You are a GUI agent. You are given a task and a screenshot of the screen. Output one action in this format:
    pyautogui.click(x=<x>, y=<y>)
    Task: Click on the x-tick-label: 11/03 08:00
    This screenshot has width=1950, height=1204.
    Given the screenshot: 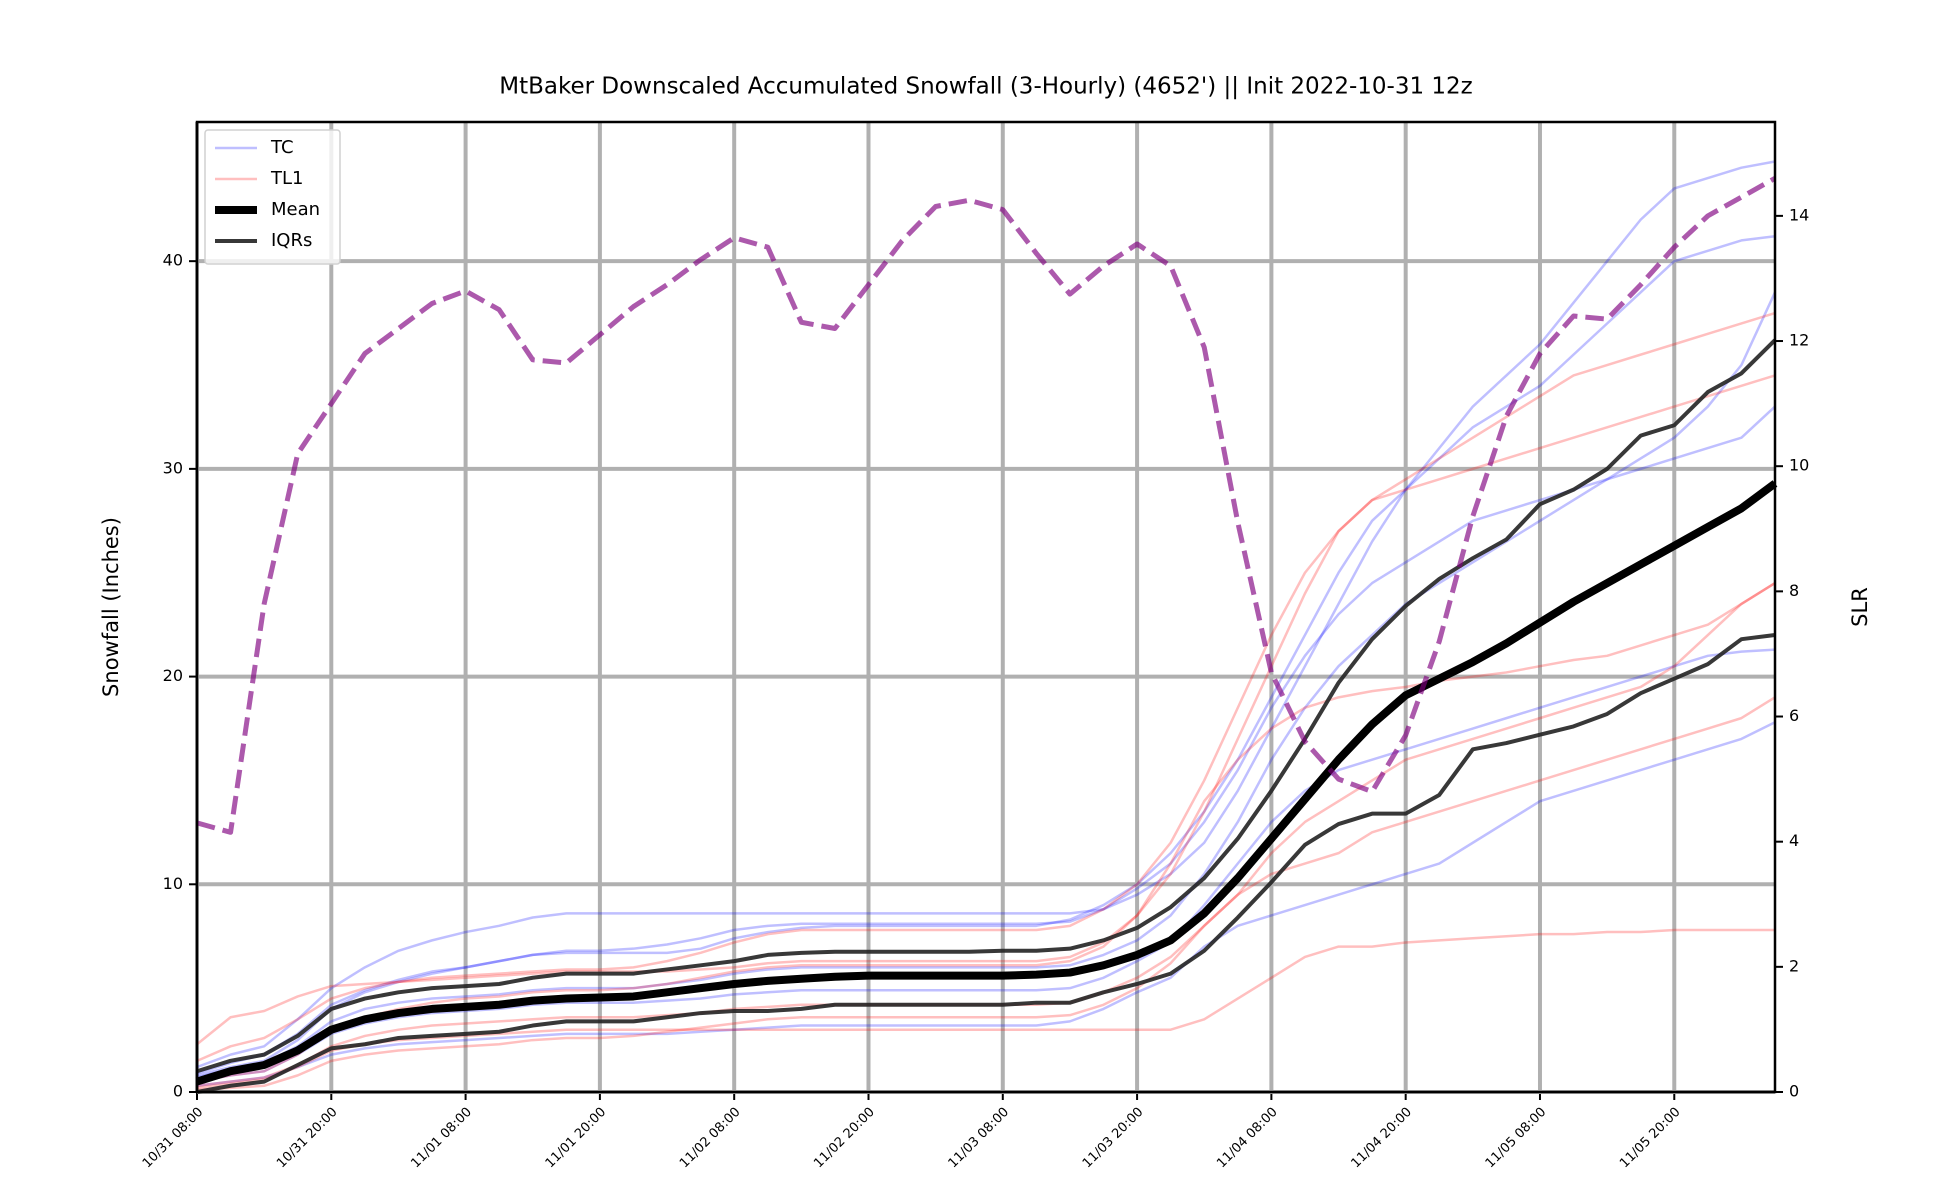 What is the action you would take?
    pyautogui.click(x=979, y=1138)
    